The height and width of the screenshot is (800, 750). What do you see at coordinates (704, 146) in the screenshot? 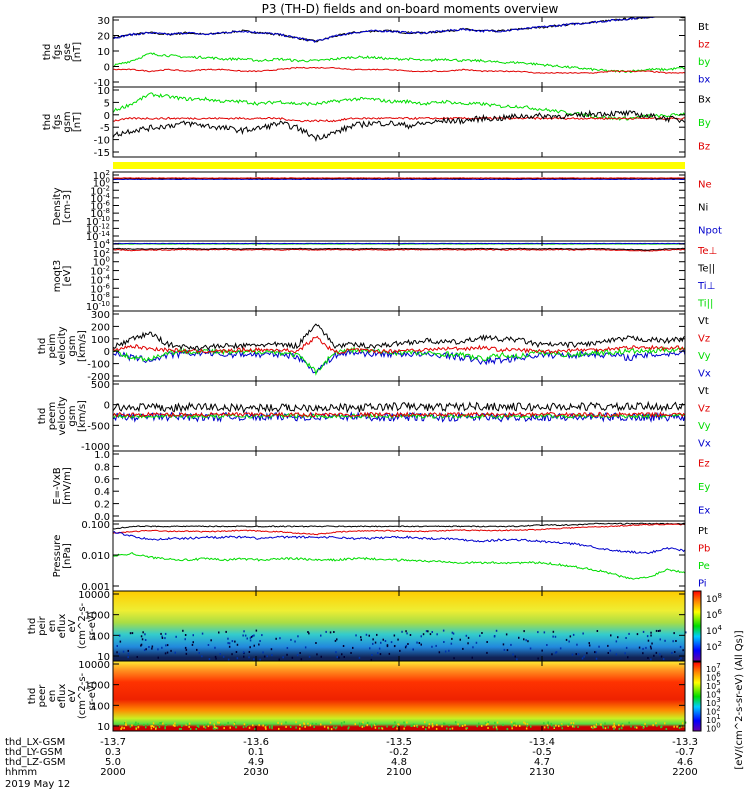
I see `legend-Bz: Bz` at bounding box center [704, 146].